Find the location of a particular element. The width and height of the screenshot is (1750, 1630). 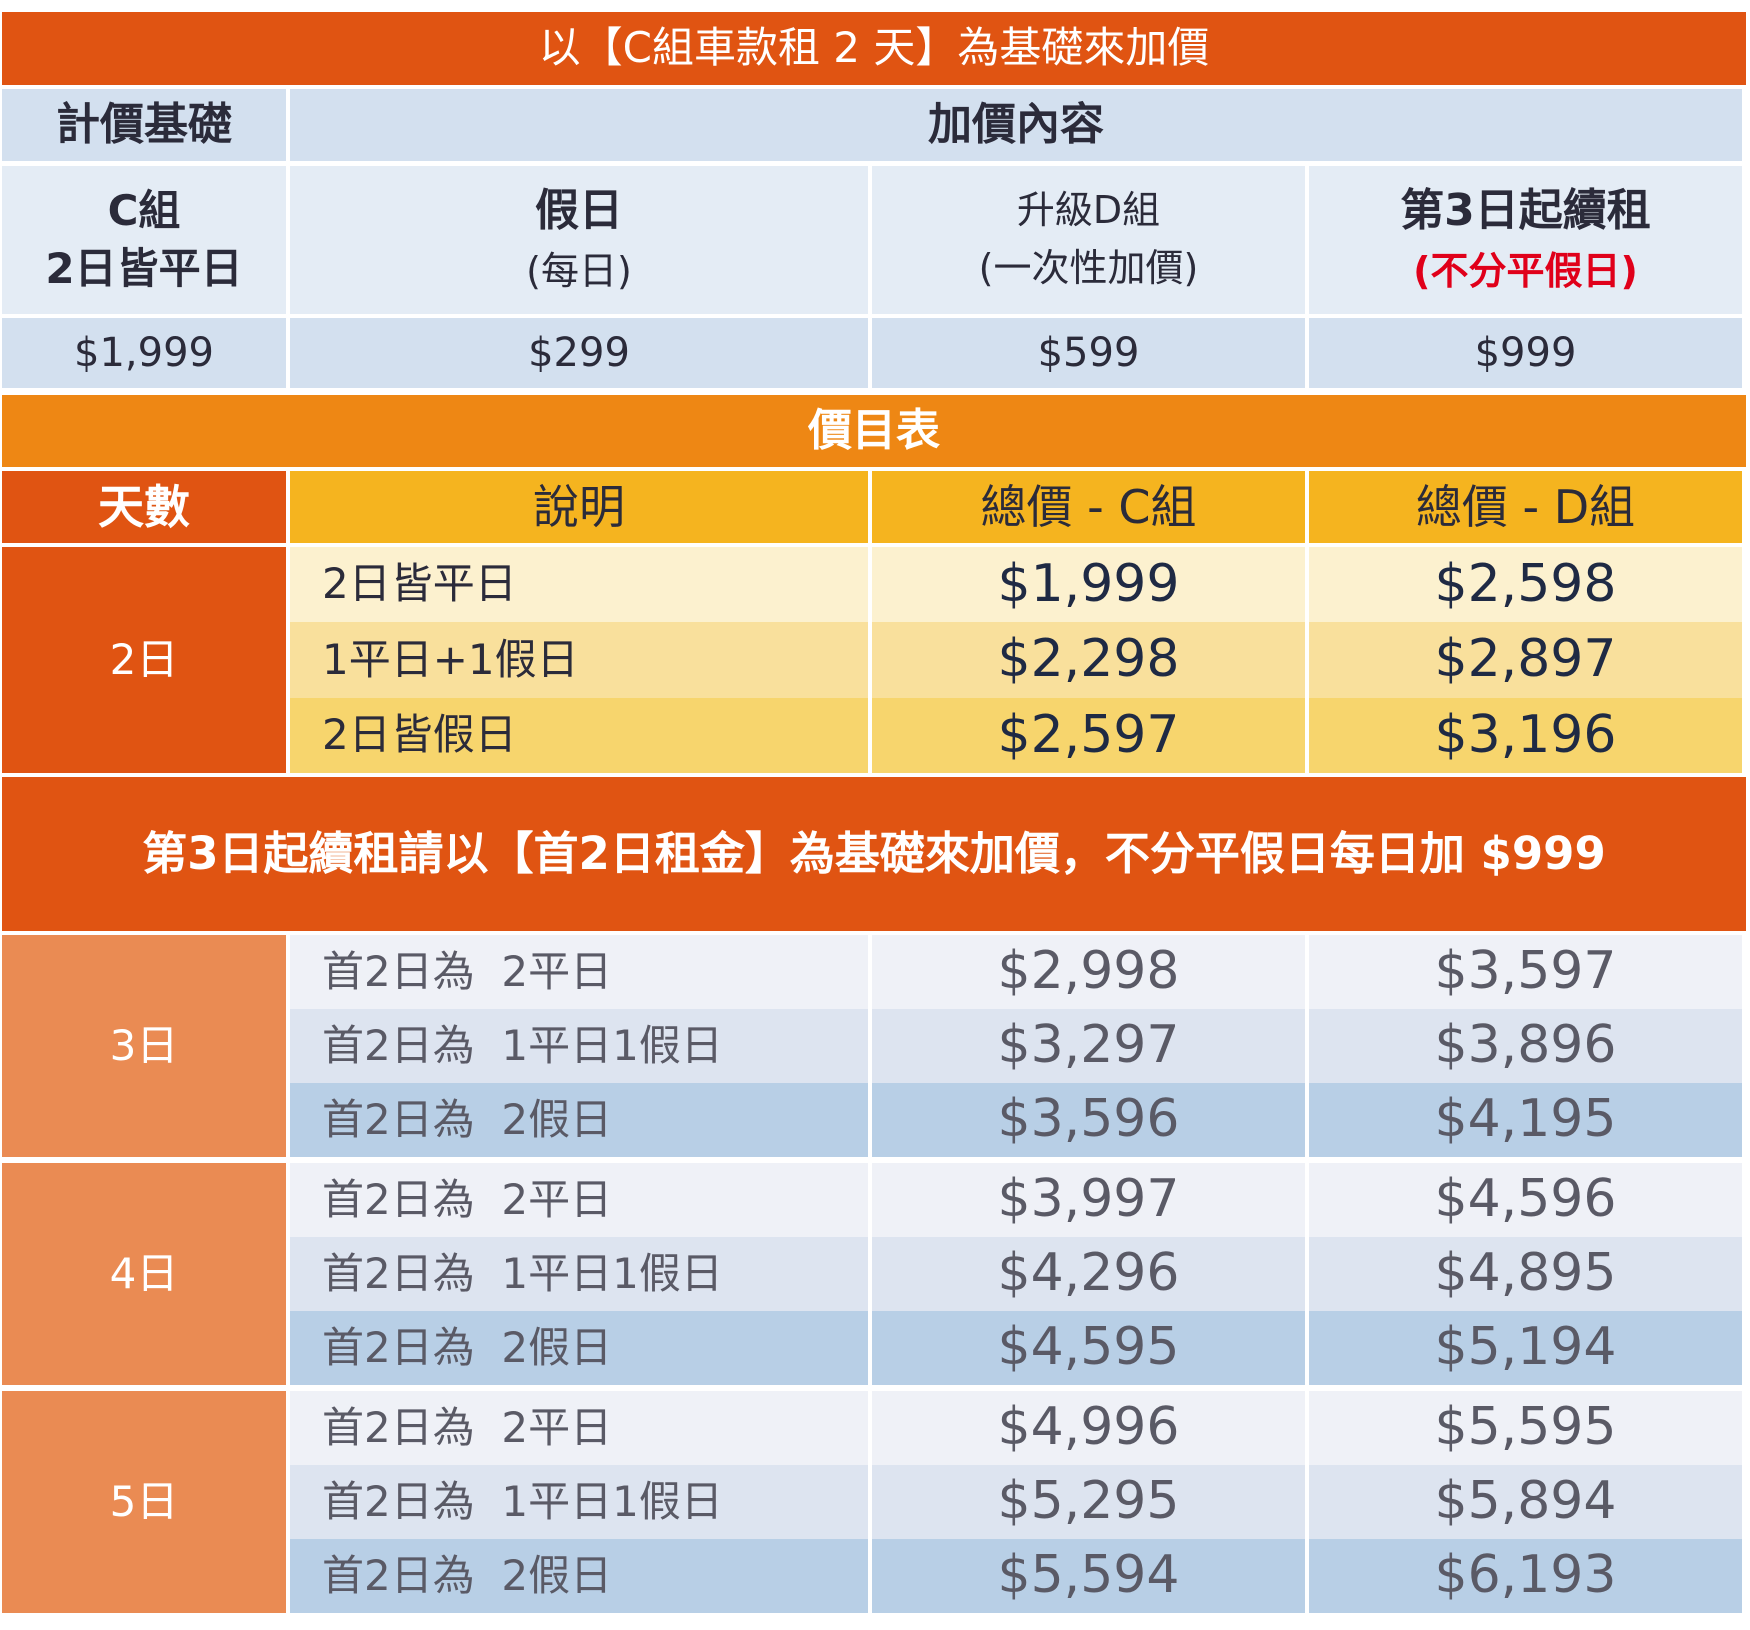

row-price-d: $2,598 is located at coordinates (1525, 584).